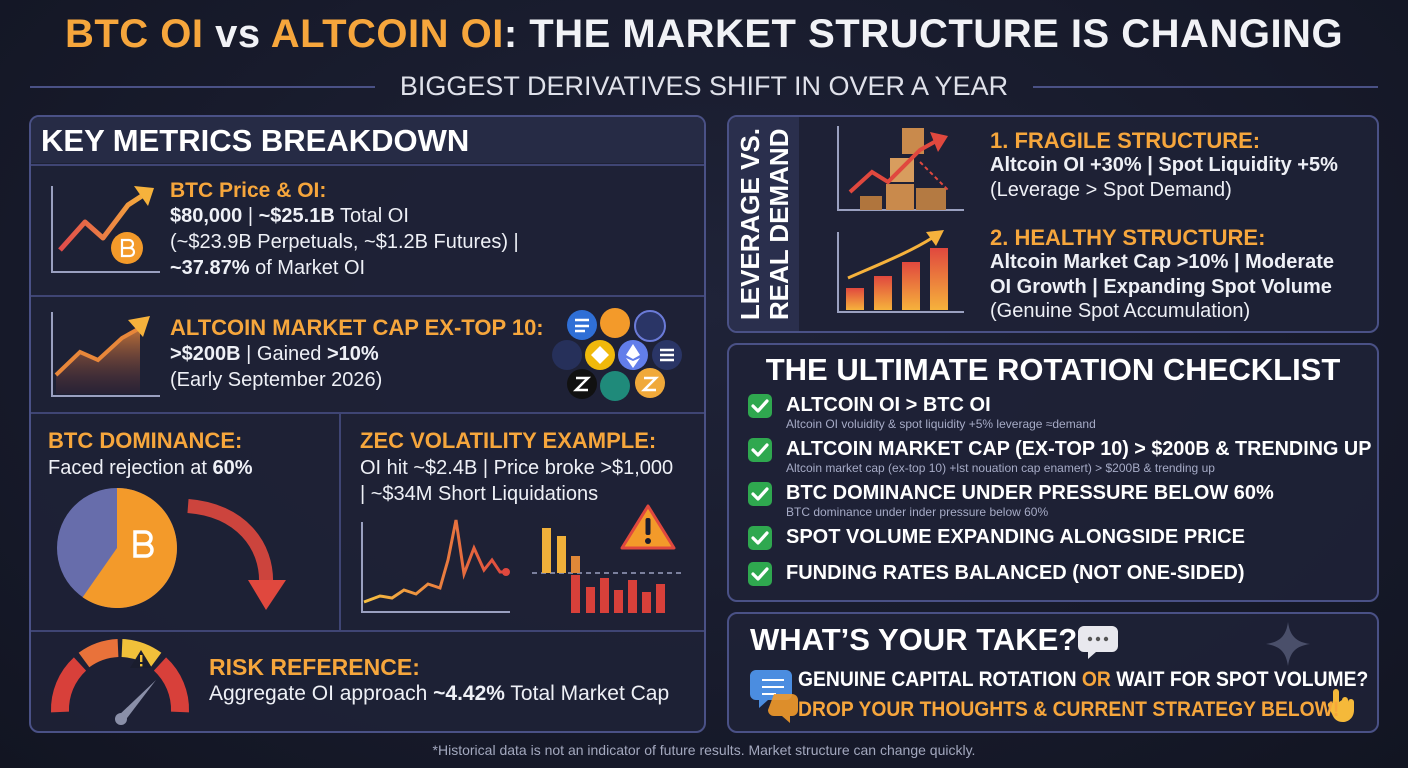  Describe the element at coordinates (587, 693) in the screenshot. I see `text-run: Total Market Cap` at that location.